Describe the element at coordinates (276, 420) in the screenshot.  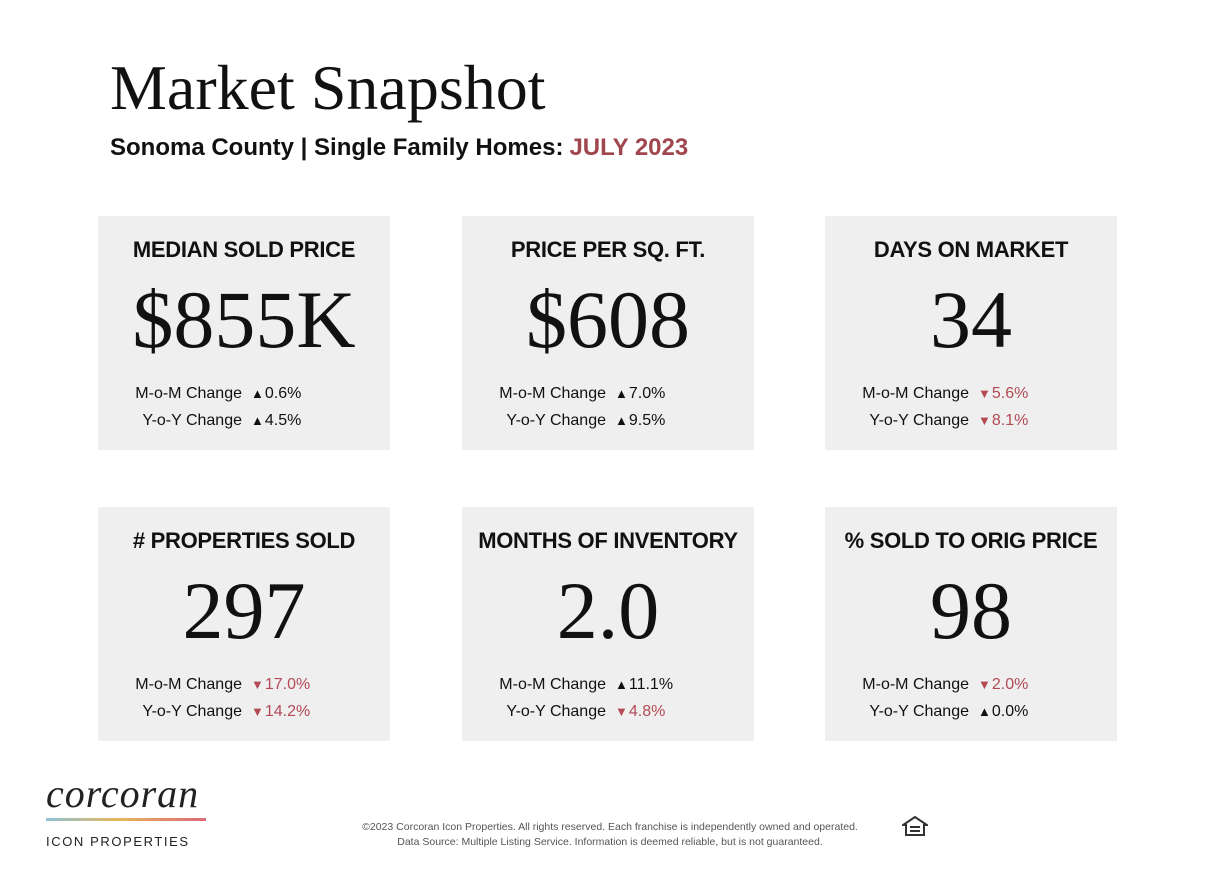
I see `yoy-change-value: ▲4.5%` at that location.